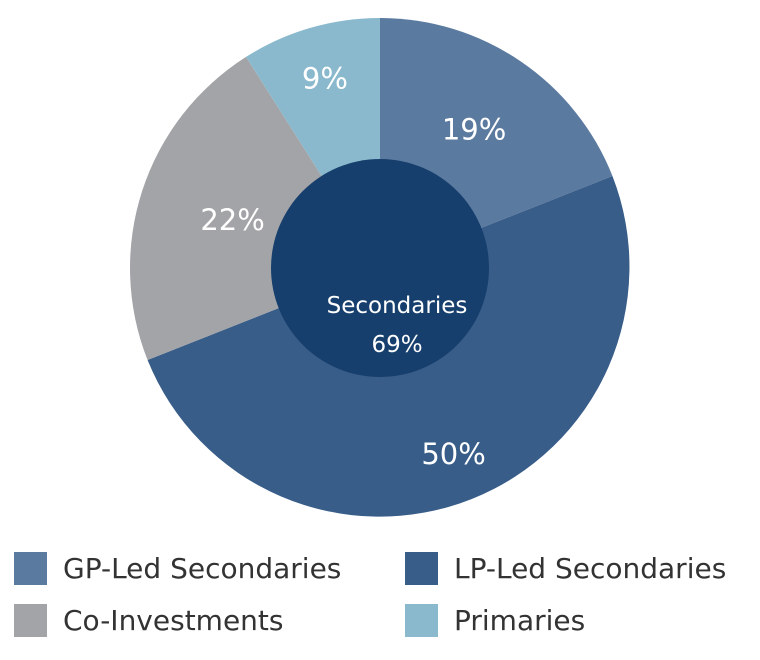  Describe the element at coordinates (590, 568) in the screenshot. I see `legend-label-lp-led: LP-Led Secondaries` at that location.